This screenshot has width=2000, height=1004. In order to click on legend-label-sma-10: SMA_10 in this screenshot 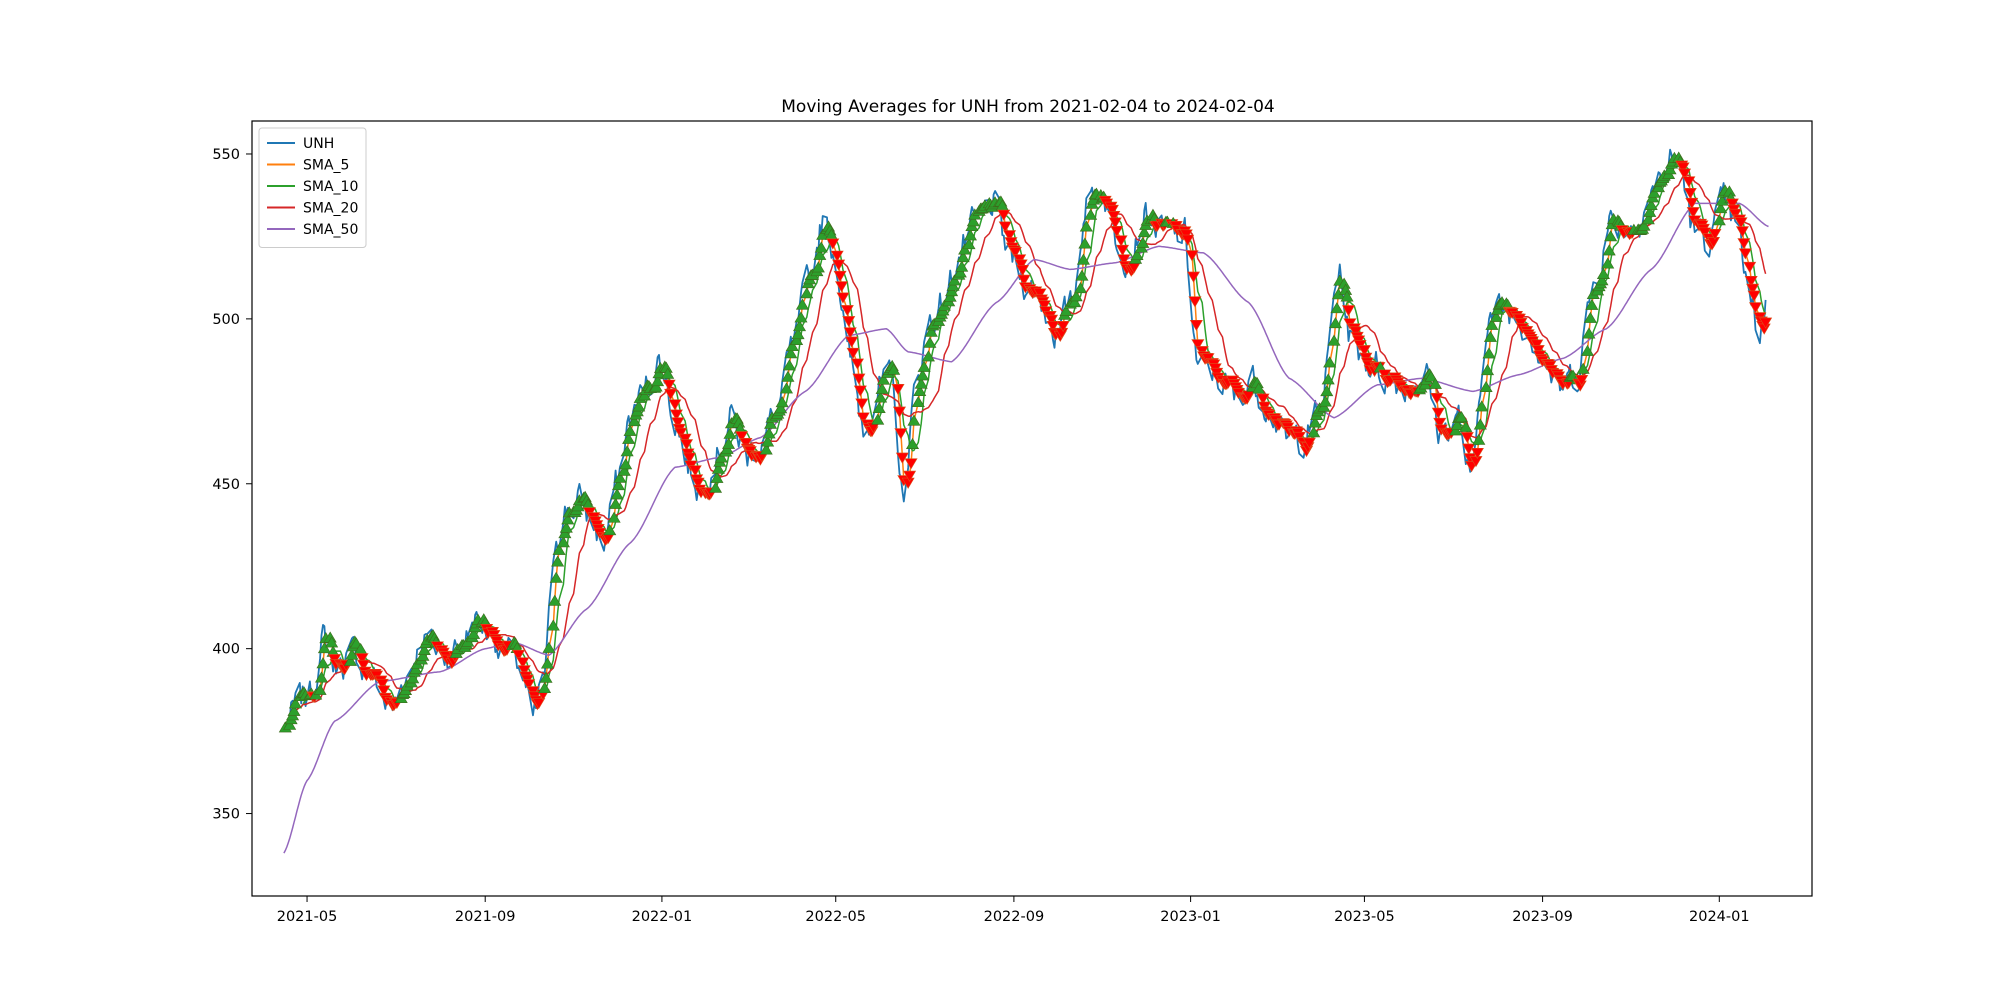, I will do `click(330, 187)`.